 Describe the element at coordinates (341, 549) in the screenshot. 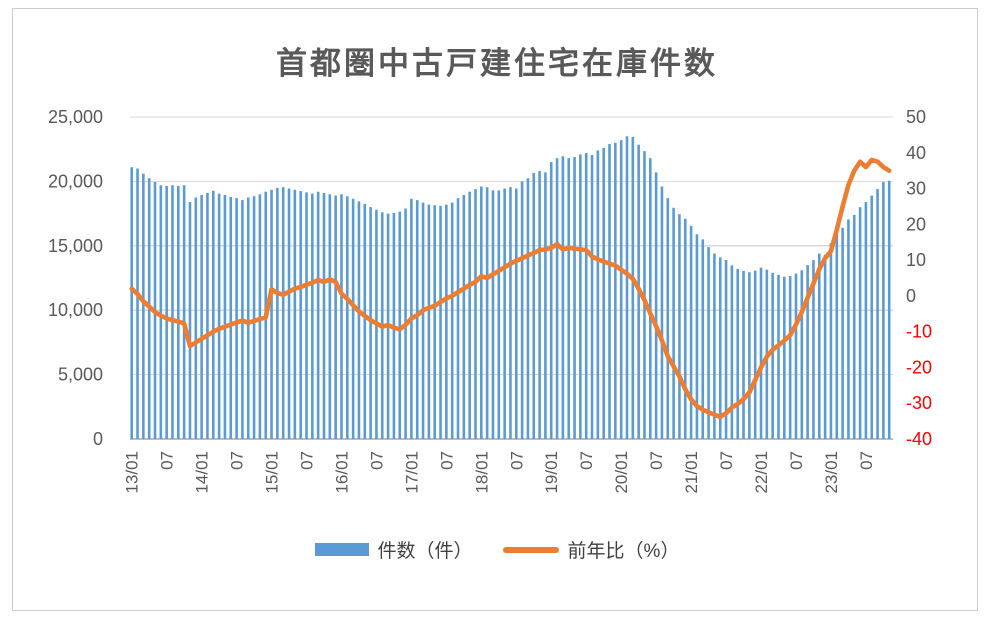

I see `bar-series-swatch` at that location.